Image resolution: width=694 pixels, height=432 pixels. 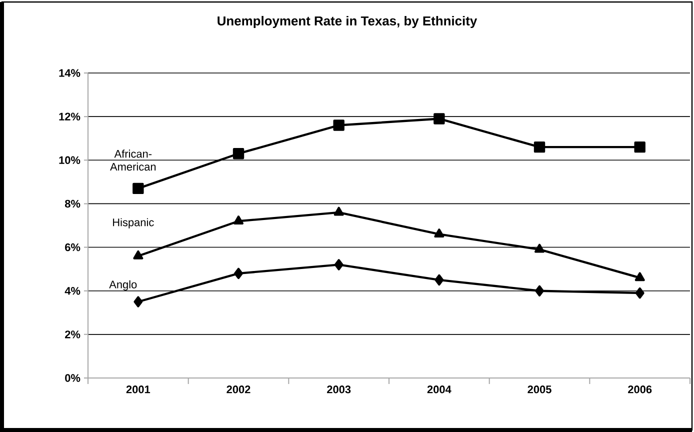 What do you see at coordinates (72, 247) in the screenshot?
I see `y-tick-label: 6%` at bounding box center [72, 247].